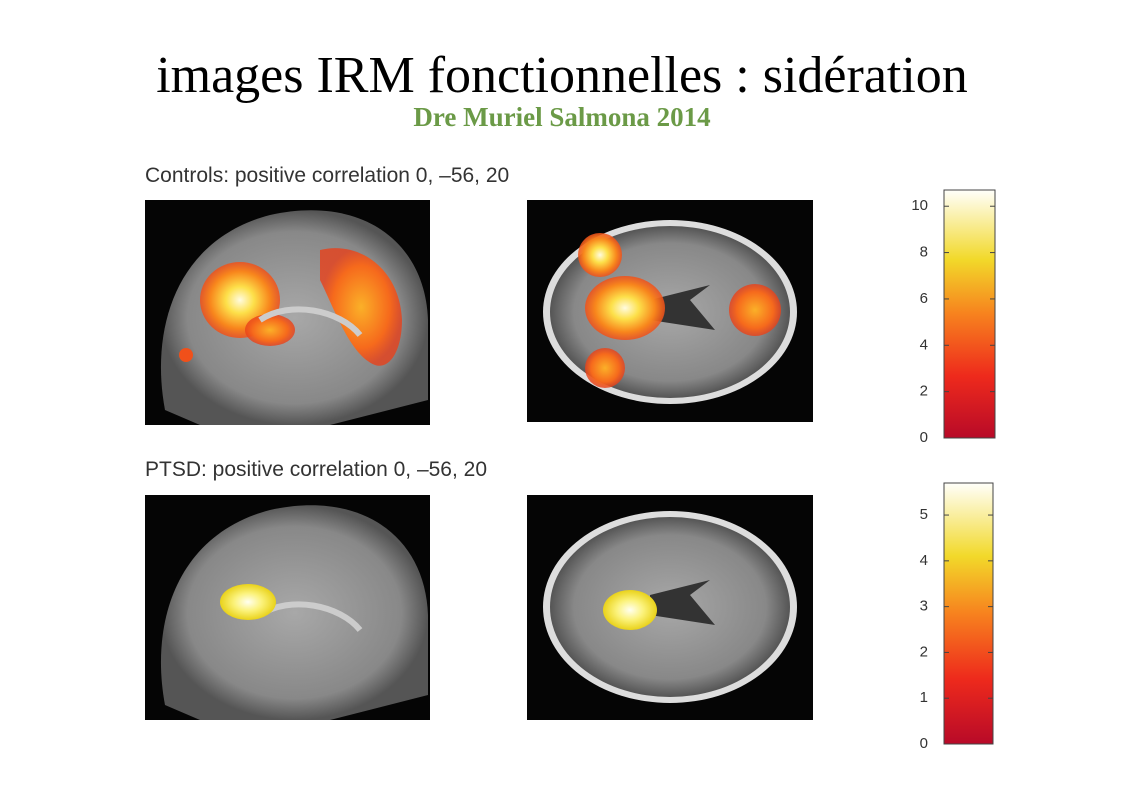 Image resolution: width=1123 pixels, height=794 pixels. What do you see at coordinates (919, 205) in the screenshot?
I see `tick-label: 10` at bounding box center [919, 205].